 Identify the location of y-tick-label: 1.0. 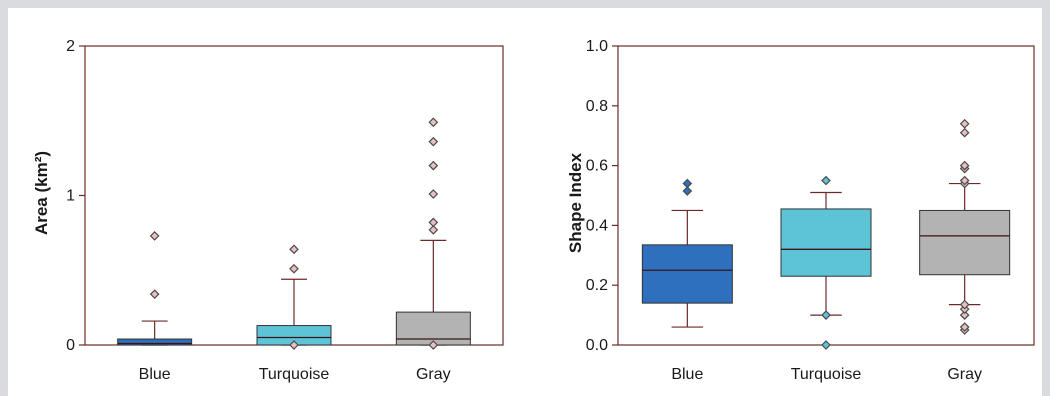
(597, 46).